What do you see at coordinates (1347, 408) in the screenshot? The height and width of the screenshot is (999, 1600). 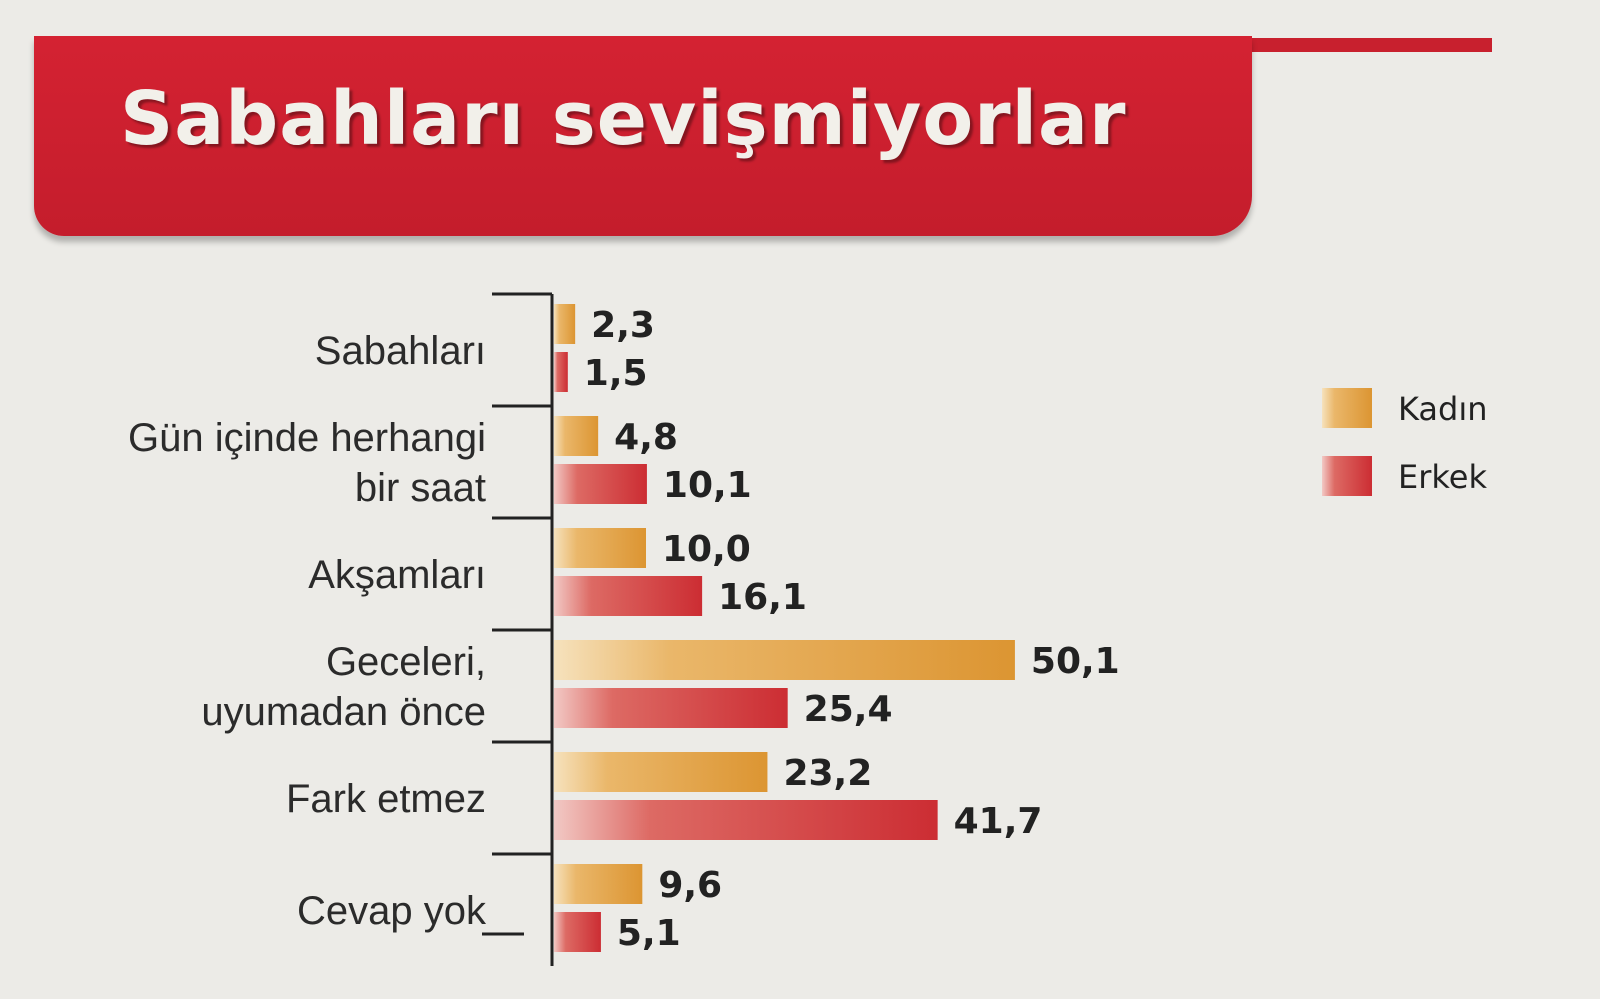 I see `legend-swatch-kadin` at bounding box center [1347, 408].